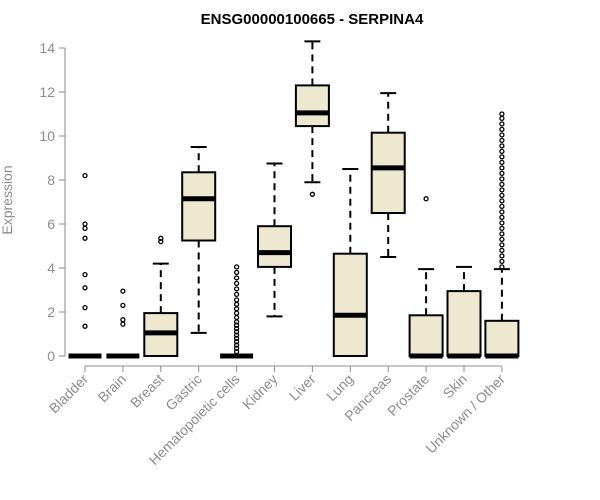  Describe the element at coordinates (260, 392) in the screenshot. I see `x-tick-label: Kidney` at that location.